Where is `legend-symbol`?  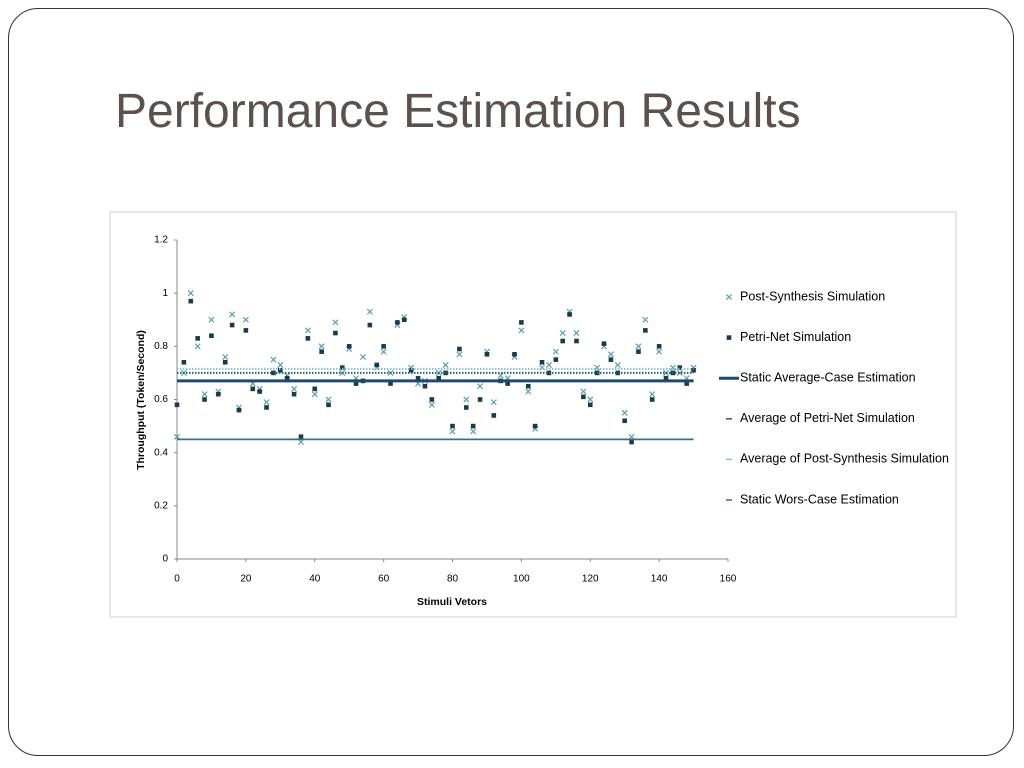 legend-symbol is located at coordinates (729, 337).